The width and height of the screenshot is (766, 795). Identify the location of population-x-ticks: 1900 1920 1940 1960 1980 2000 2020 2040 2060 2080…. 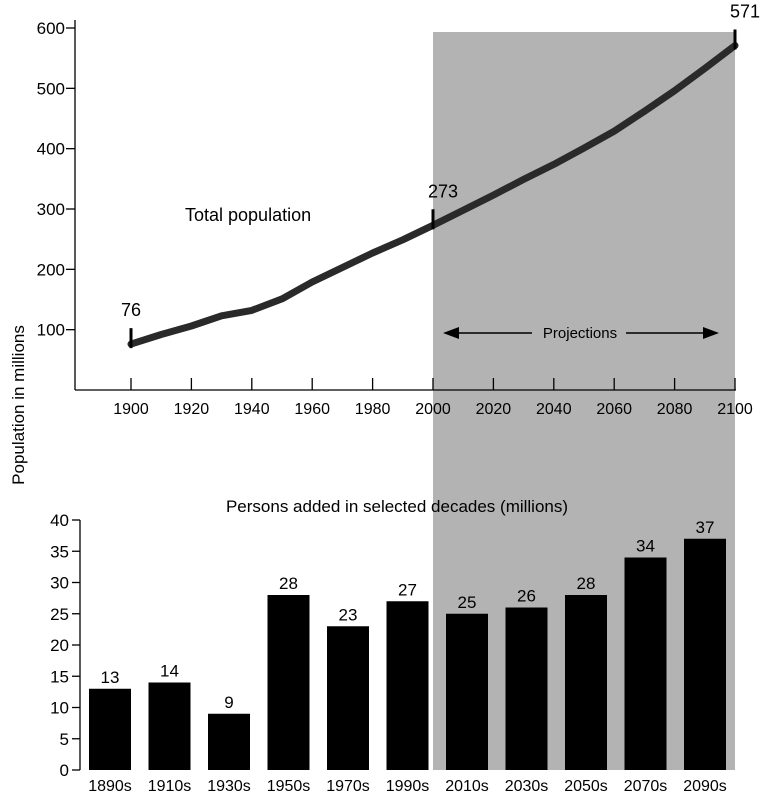
(433, 398).